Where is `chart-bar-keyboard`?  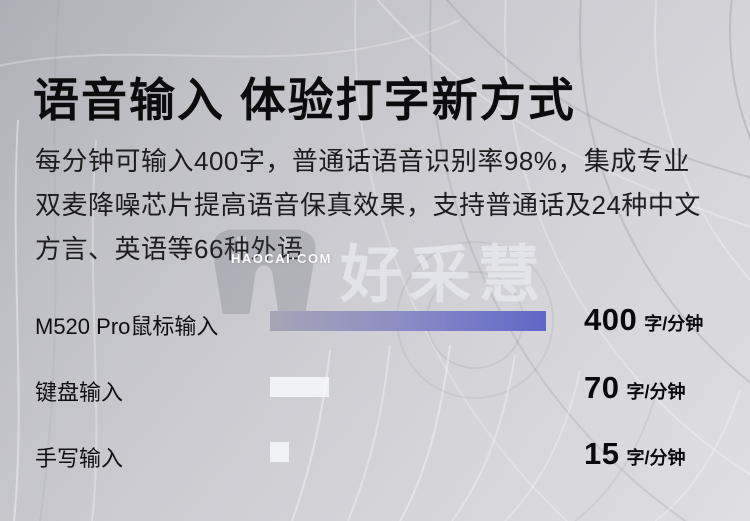
chart-bar-keyboard is located at coordinates (299, 387).